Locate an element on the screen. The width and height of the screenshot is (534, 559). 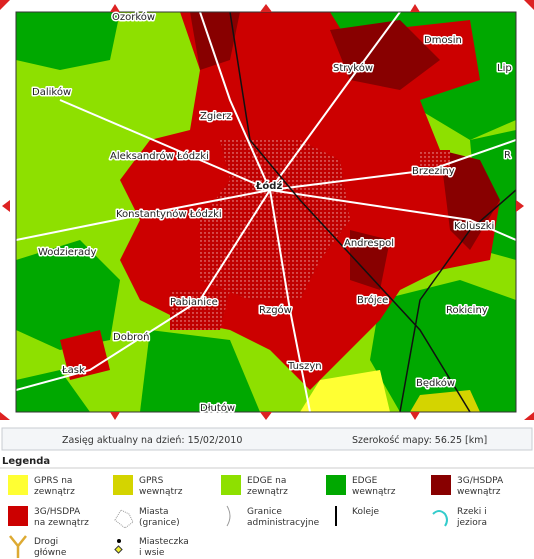
legend-label: Miasteczka is located at coordinates (164, 542).